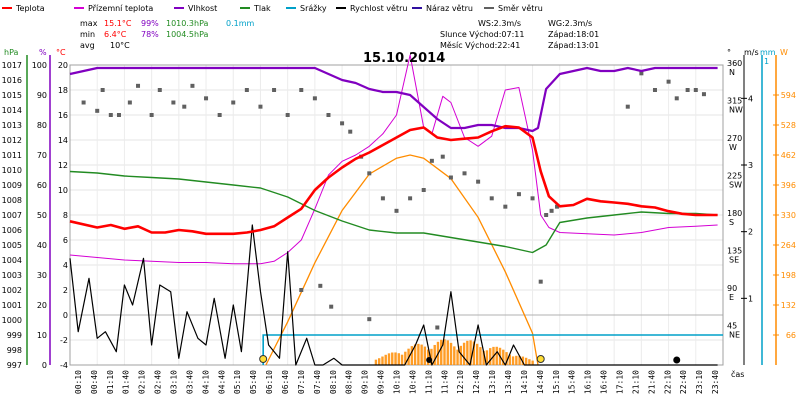  What do you see at coordinates (381, 382) in the screenshot?
I see `time-tick: 09:40` at bounding box center [381, 382].